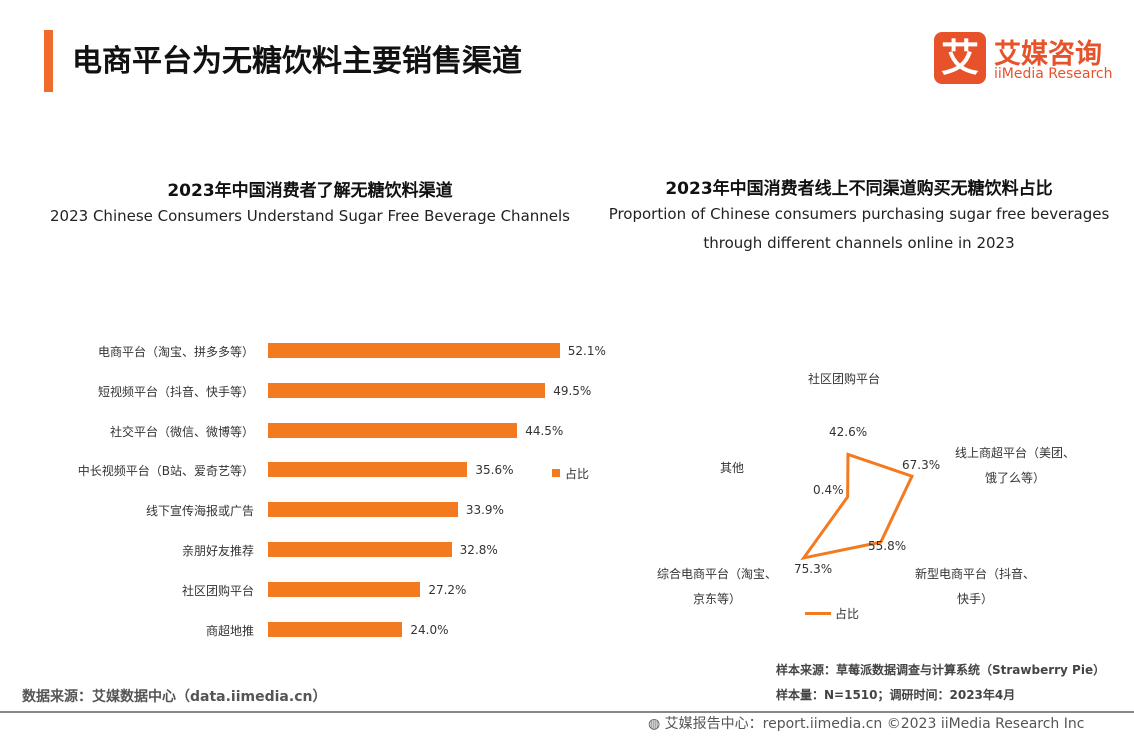 The image size is (1134, 737). I want to click on data-source: 数据来源：艾媒数据中心（data.iimedia.cn）, so click(174, 697).